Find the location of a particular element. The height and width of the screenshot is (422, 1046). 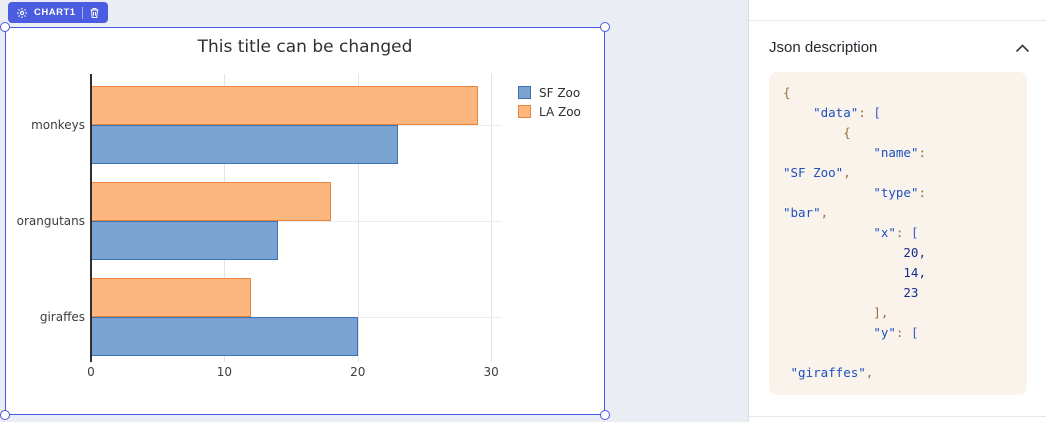

code-line: "giraffes", is located at coordinates (832, 372).